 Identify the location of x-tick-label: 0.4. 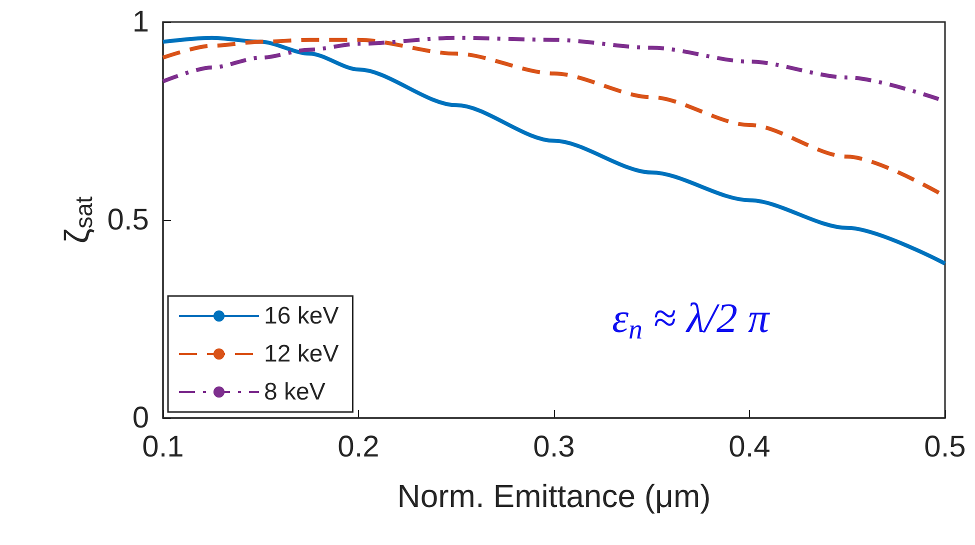
(749, 447).